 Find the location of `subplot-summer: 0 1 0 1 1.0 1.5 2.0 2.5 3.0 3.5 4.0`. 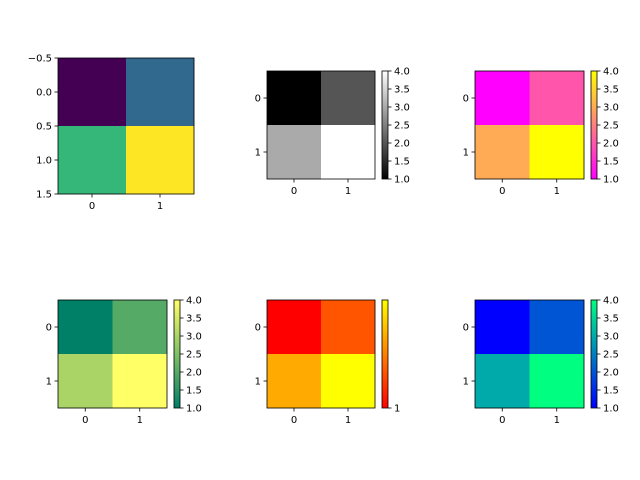

subplot-summer: 0 1 0 1 1.0 1.5 2.0 2.5 3.0 3.5 4.0 is located at coordinates (124, 361).